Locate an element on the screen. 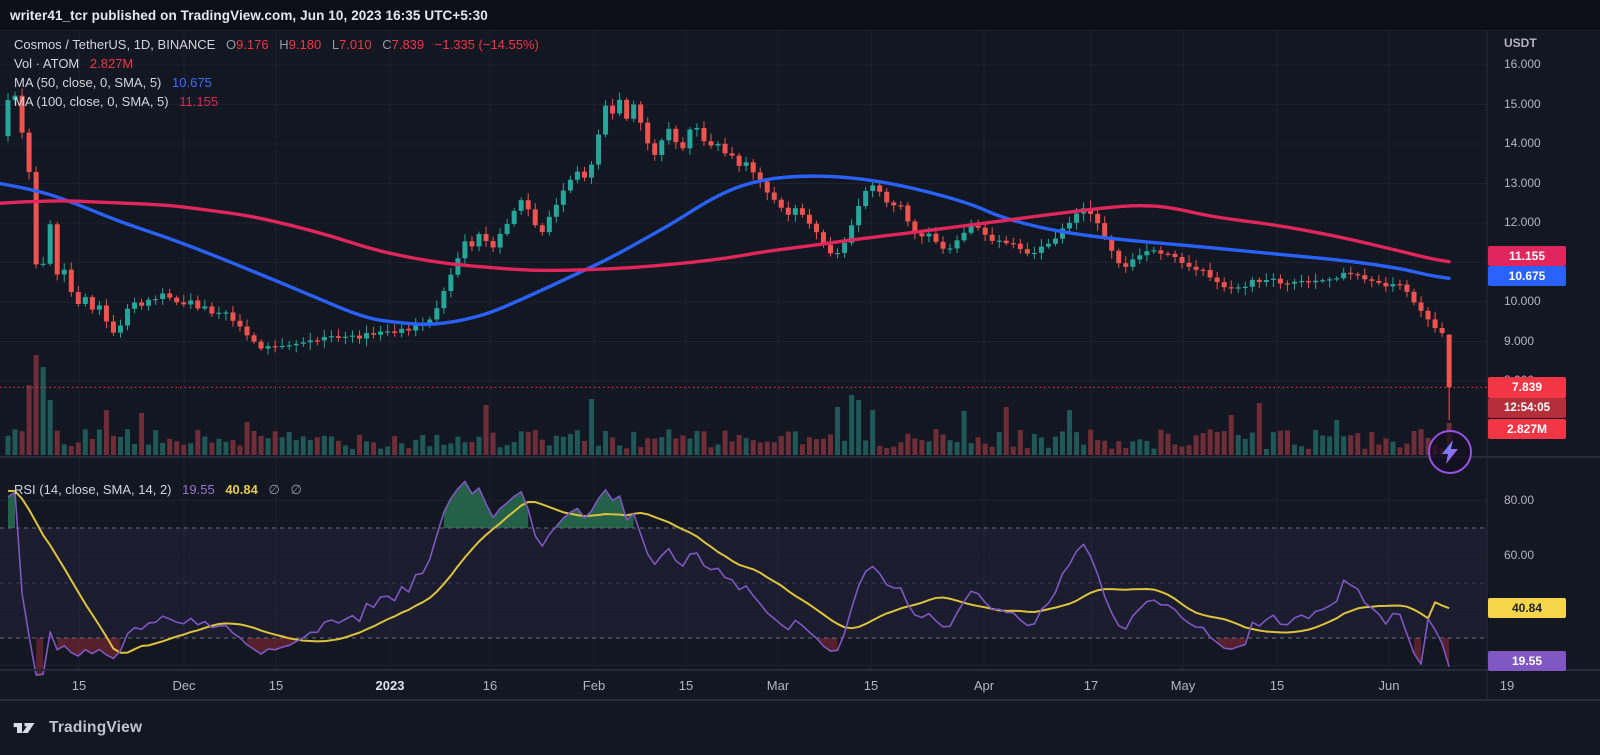 The width and height of the screenshot is (1600, 755). price-axis-label: 9.000 is located at coordinates (1519, 340).